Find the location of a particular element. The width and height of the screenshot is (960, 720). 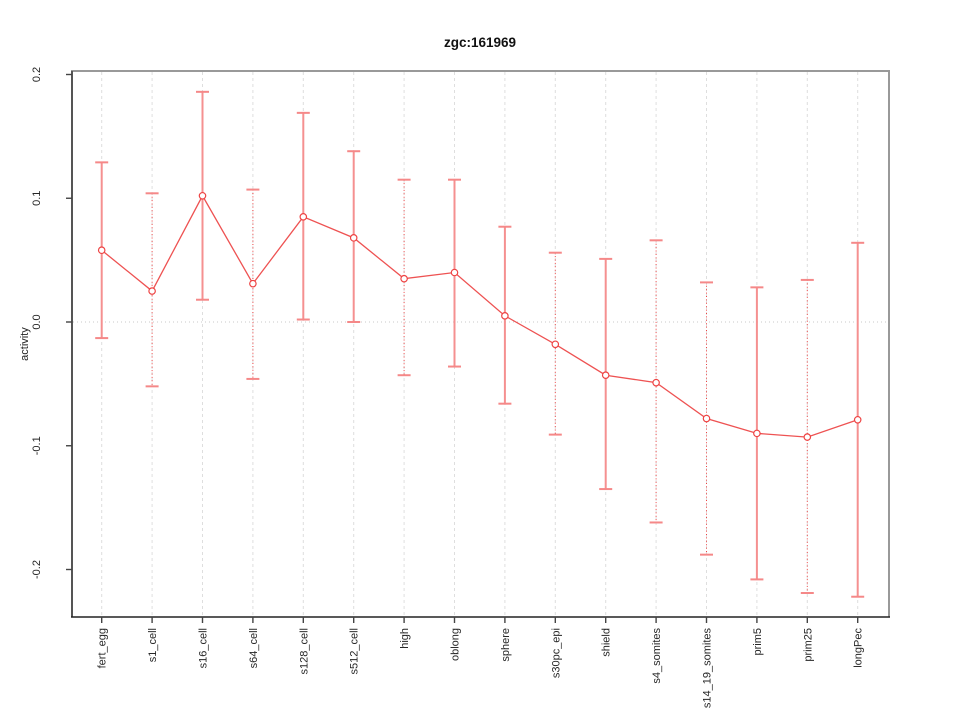

x-tick-label: s128_cell is located at coordinates (304, 651).